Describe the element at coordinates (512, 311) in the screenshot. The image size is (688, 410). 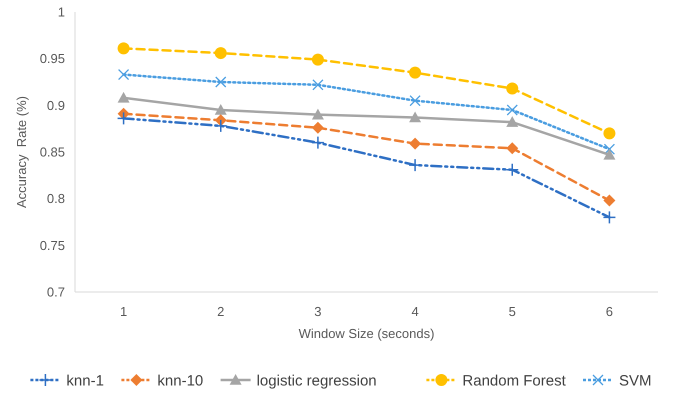
I see `x-tick-label: 5` at that location.